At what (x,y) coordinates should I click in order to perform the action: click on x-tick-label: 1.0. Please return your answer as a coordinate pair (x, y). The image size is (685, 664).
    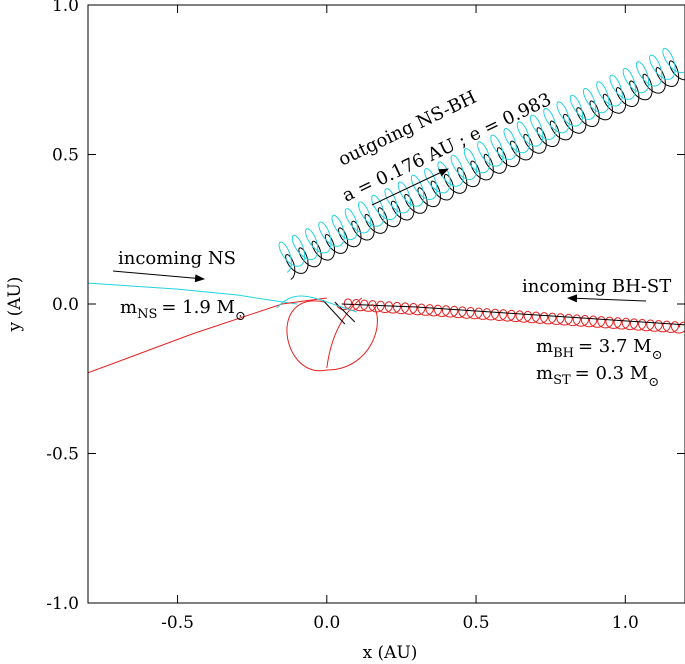
    Looking at the image, I should click on (625, 623).